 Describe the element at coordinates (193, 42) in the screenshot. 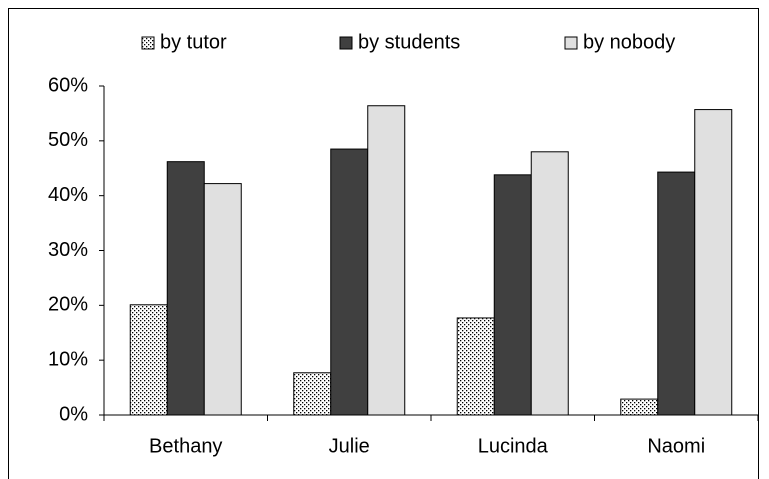

I see `legend-label: by tutor` at that location.